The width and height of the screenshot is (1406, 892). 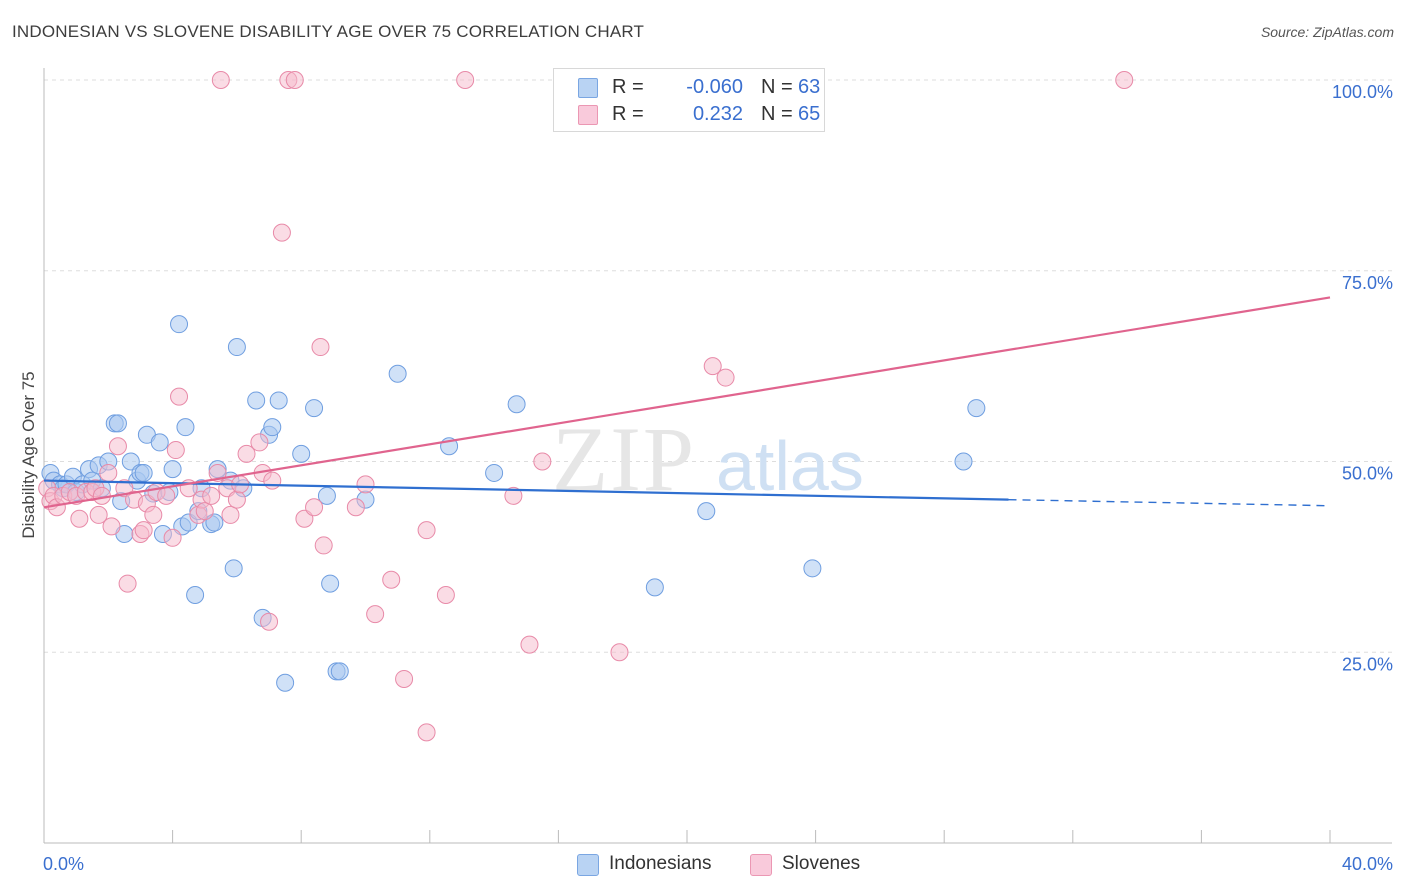 I want to click on y-tick-label: 100.0%, so click(x=1362, y=92).